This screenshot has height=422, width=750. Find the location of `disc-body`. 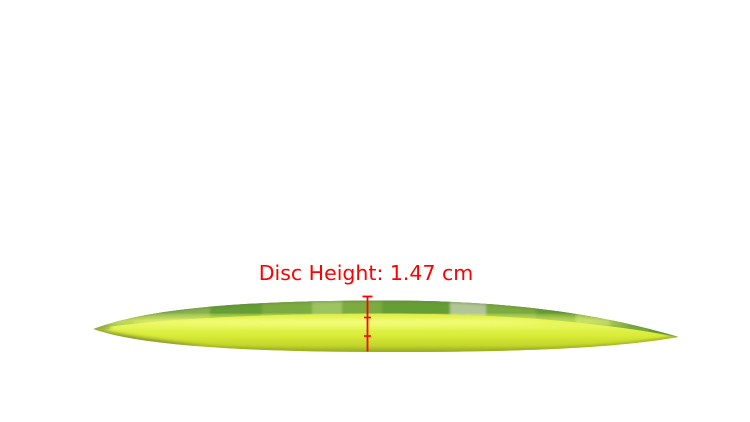

disc-body is located at coordinates (386, 326).